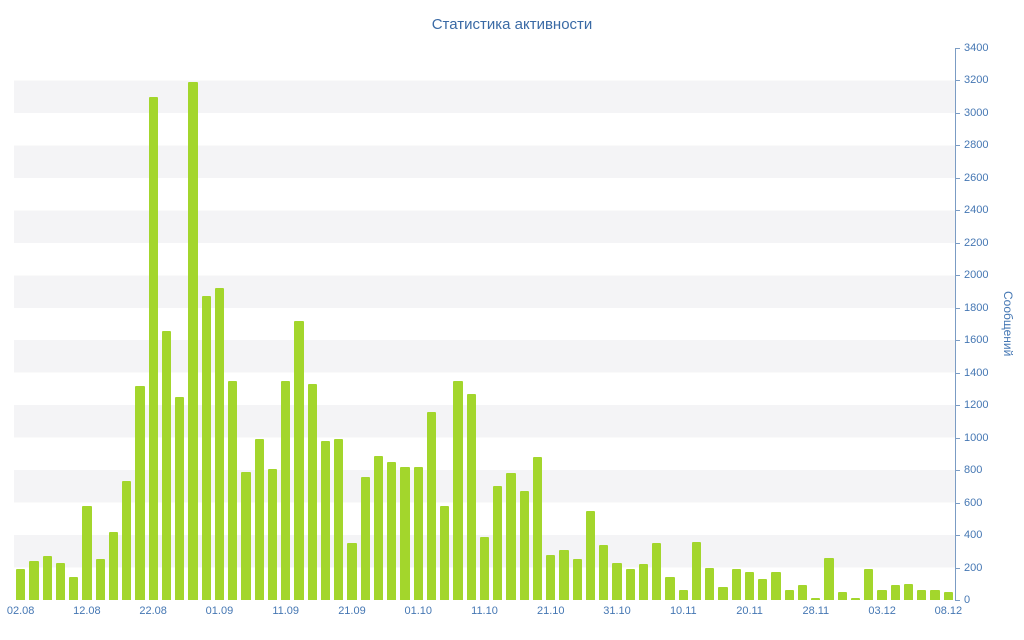 This screenshot has height=640, width=1024. Describe the element at coordinates (352, 611) in the screenshot. I see `x-axis-tick-label: 21.09` at that location.